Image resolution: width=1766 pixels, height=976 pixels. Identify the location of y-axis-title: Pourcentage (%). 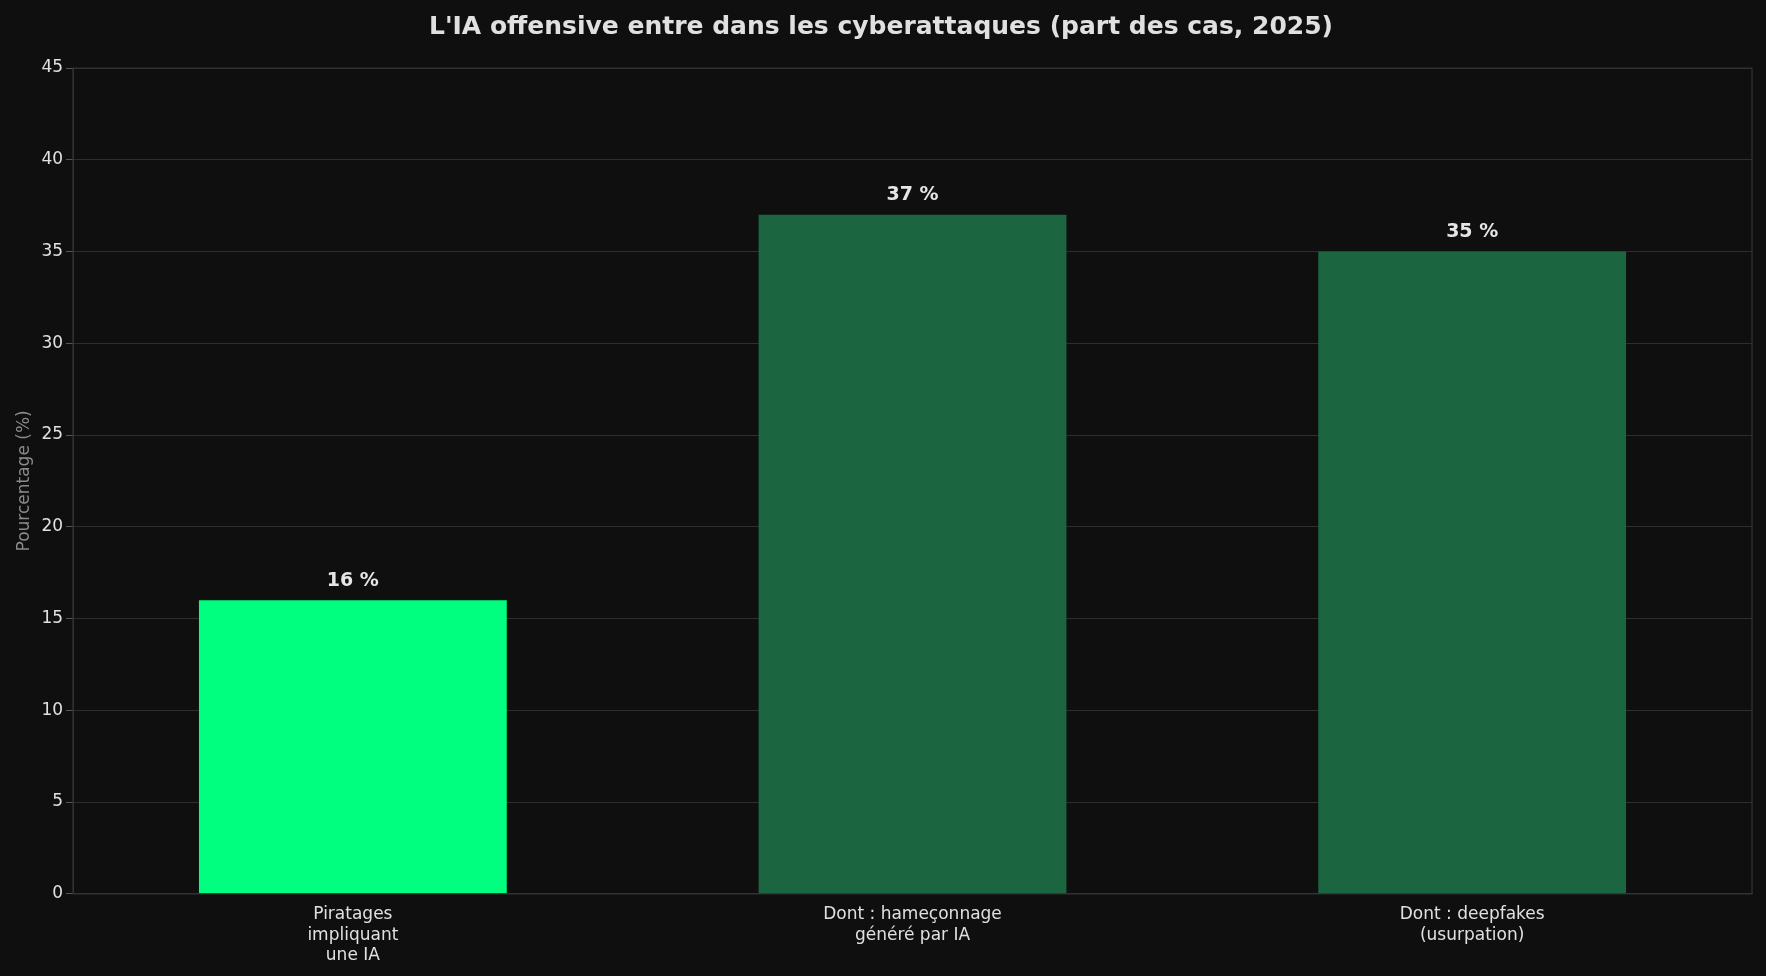
(22, 481).